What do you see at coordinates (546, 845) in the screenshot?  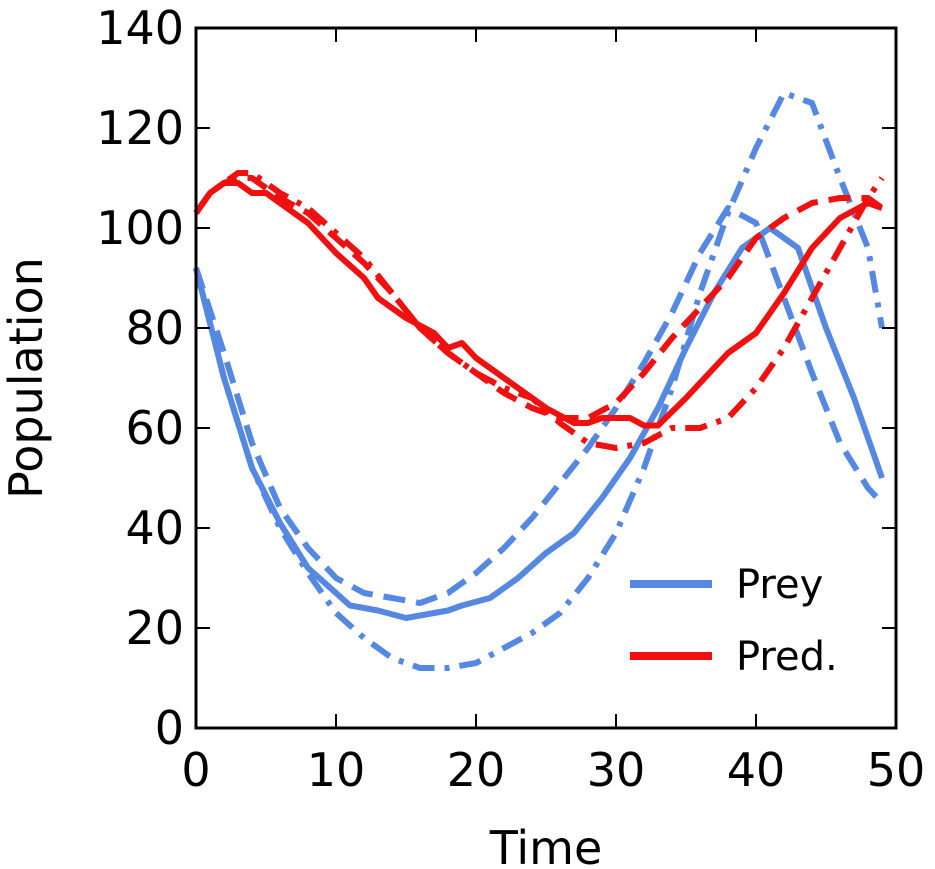 I see `x-axis-label: Time` at bounding box center [546, 845].